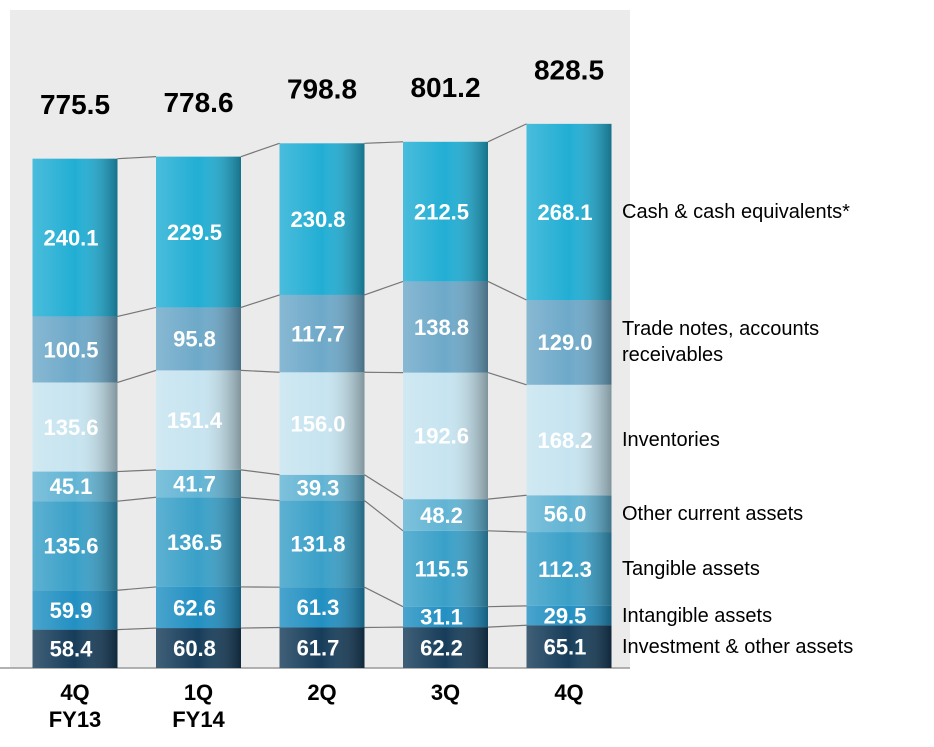  I want to click on x-tick-line: 2Q, so click(321, 692).